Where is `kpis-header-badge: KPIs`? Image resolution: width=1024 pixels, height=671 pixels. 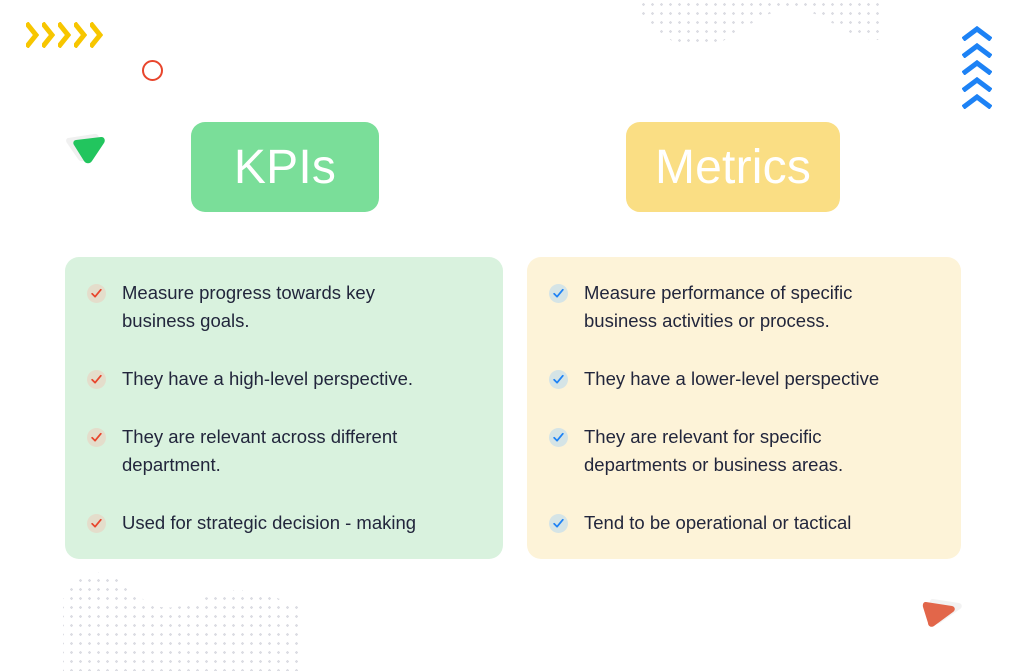
kpis-header-badge: KPIs is located at coordinates (285, 167).